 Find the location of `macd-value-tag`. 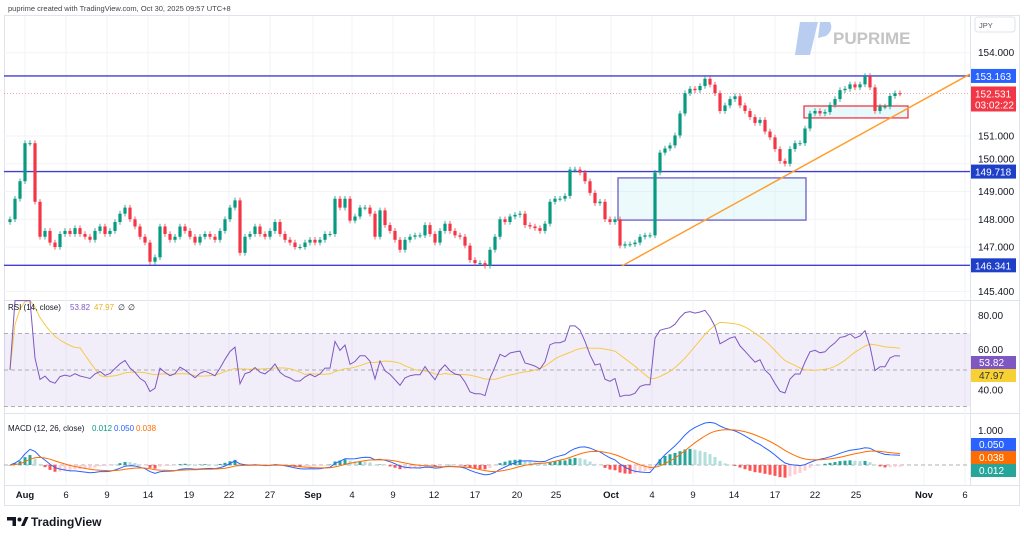

macd-value-tag is located at coordinates (993, 470).